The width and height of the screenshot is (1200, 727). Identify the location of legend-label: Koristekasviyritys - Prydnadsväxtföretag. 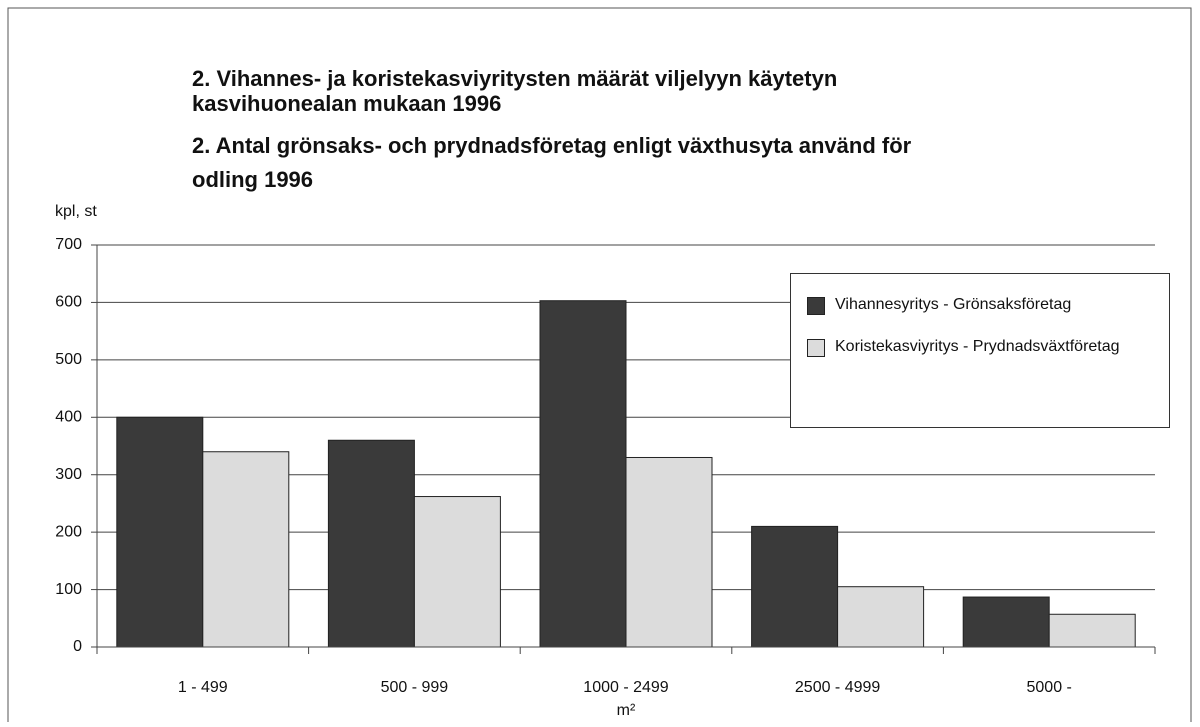
(977, 346).